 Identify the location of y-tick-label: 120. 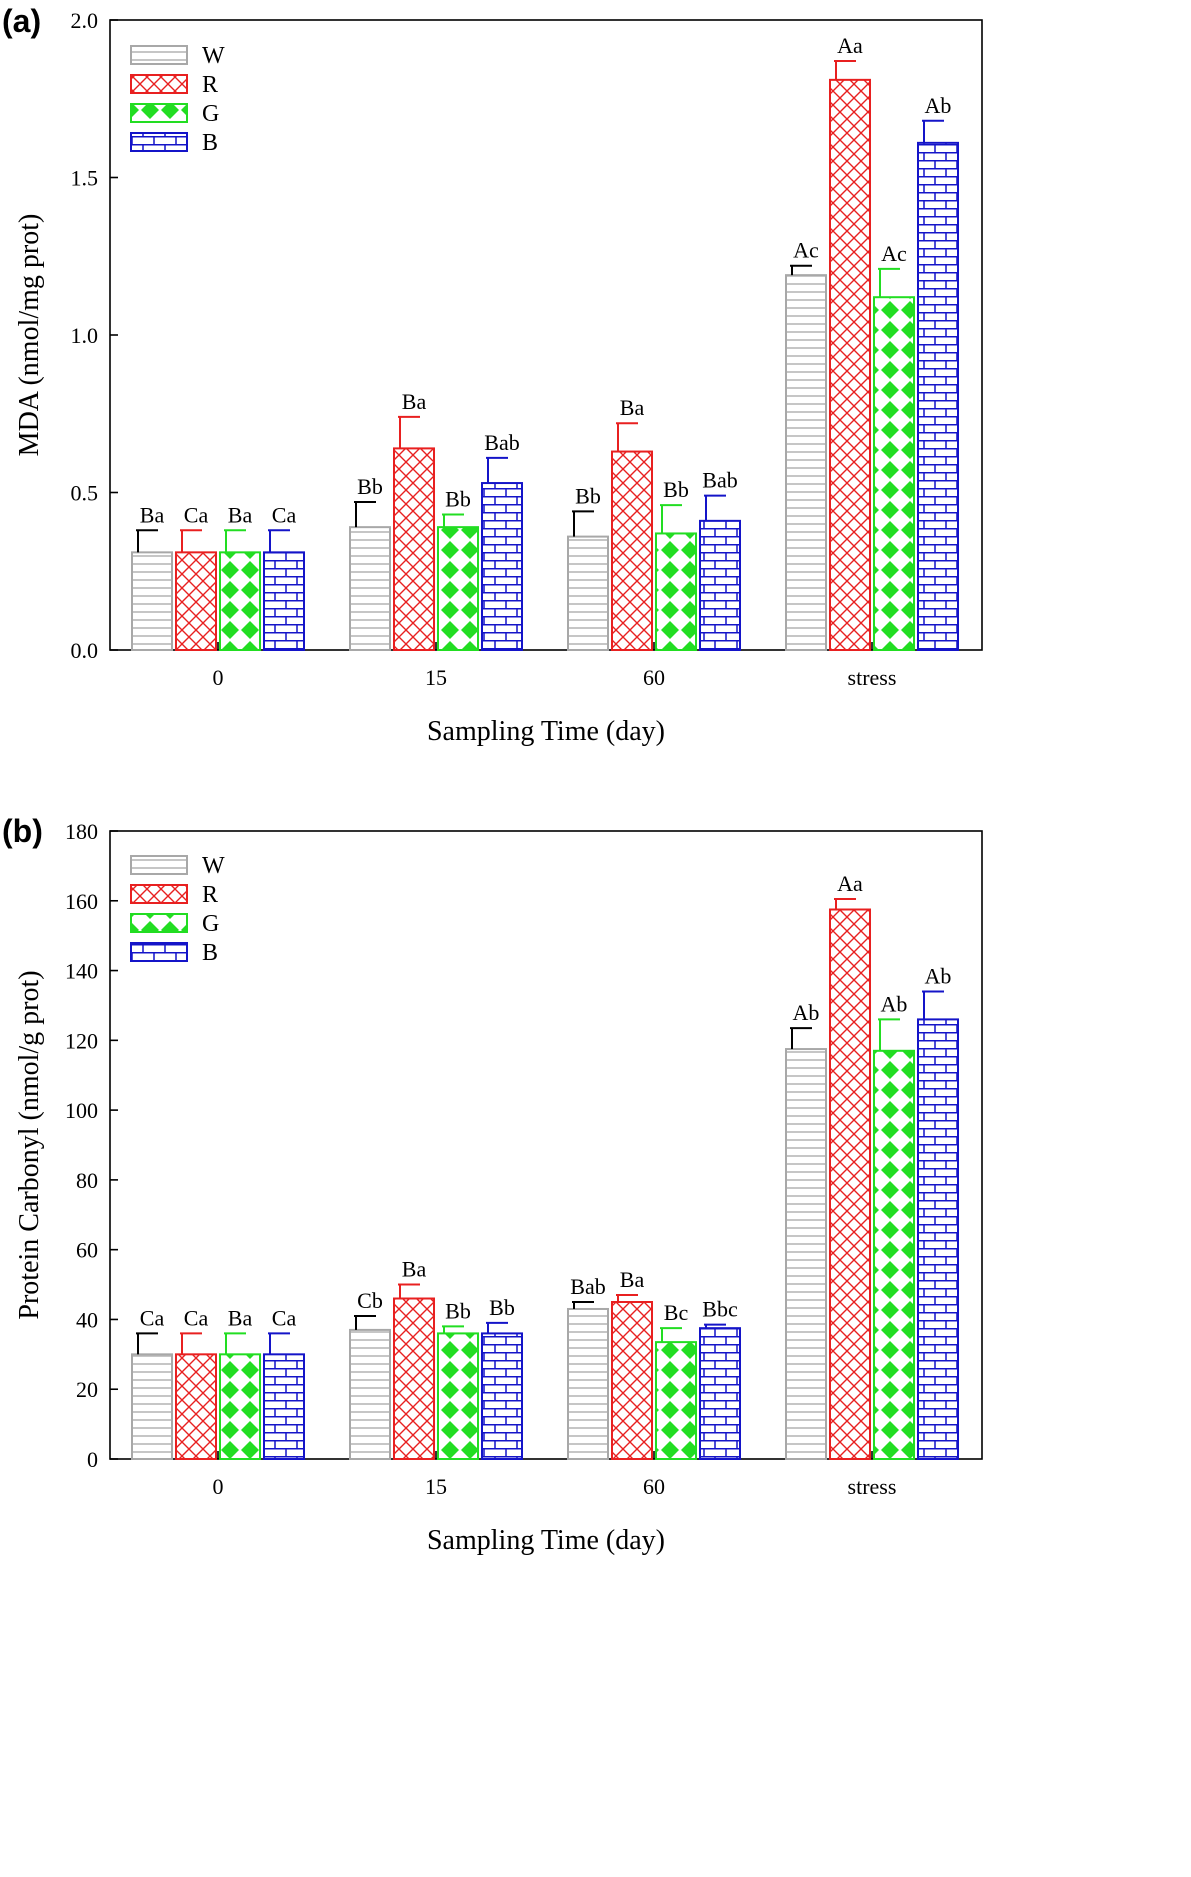
(81, 1040).